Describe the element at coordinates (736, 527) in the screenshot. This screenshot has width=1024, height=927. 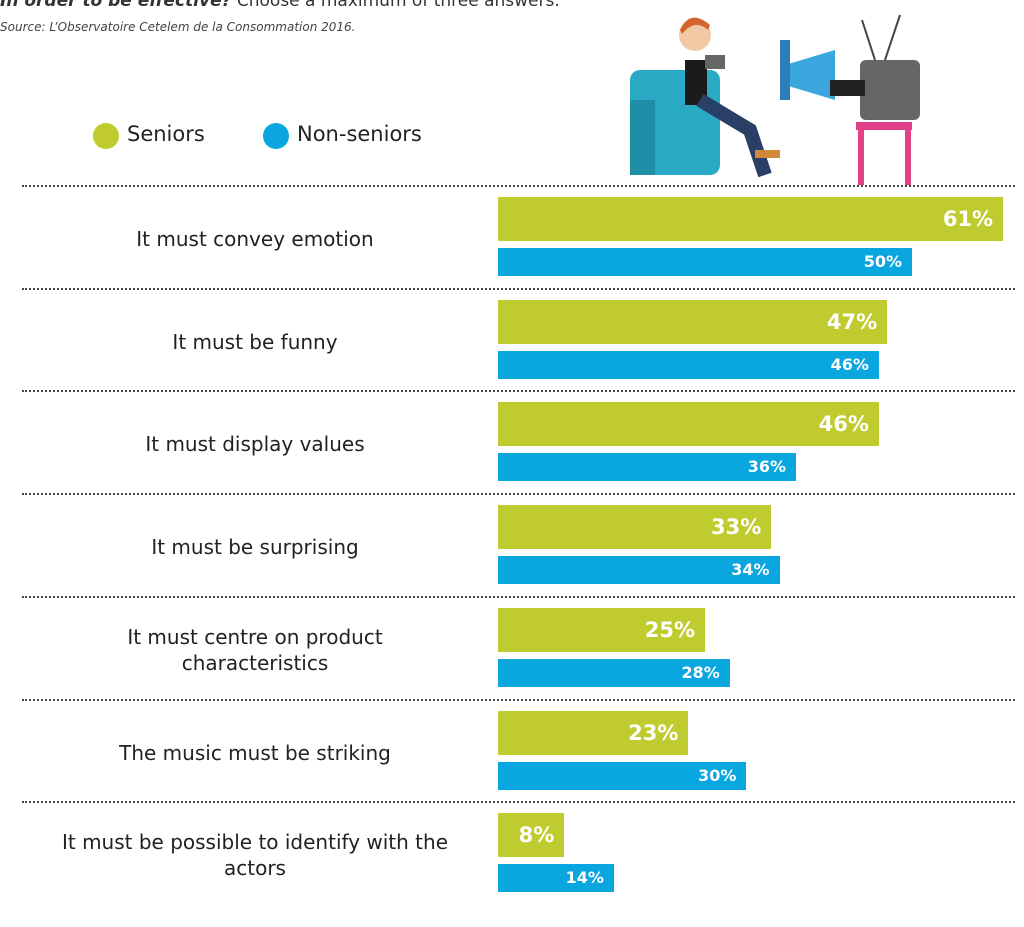
I see `value-label: 33%` at that location.